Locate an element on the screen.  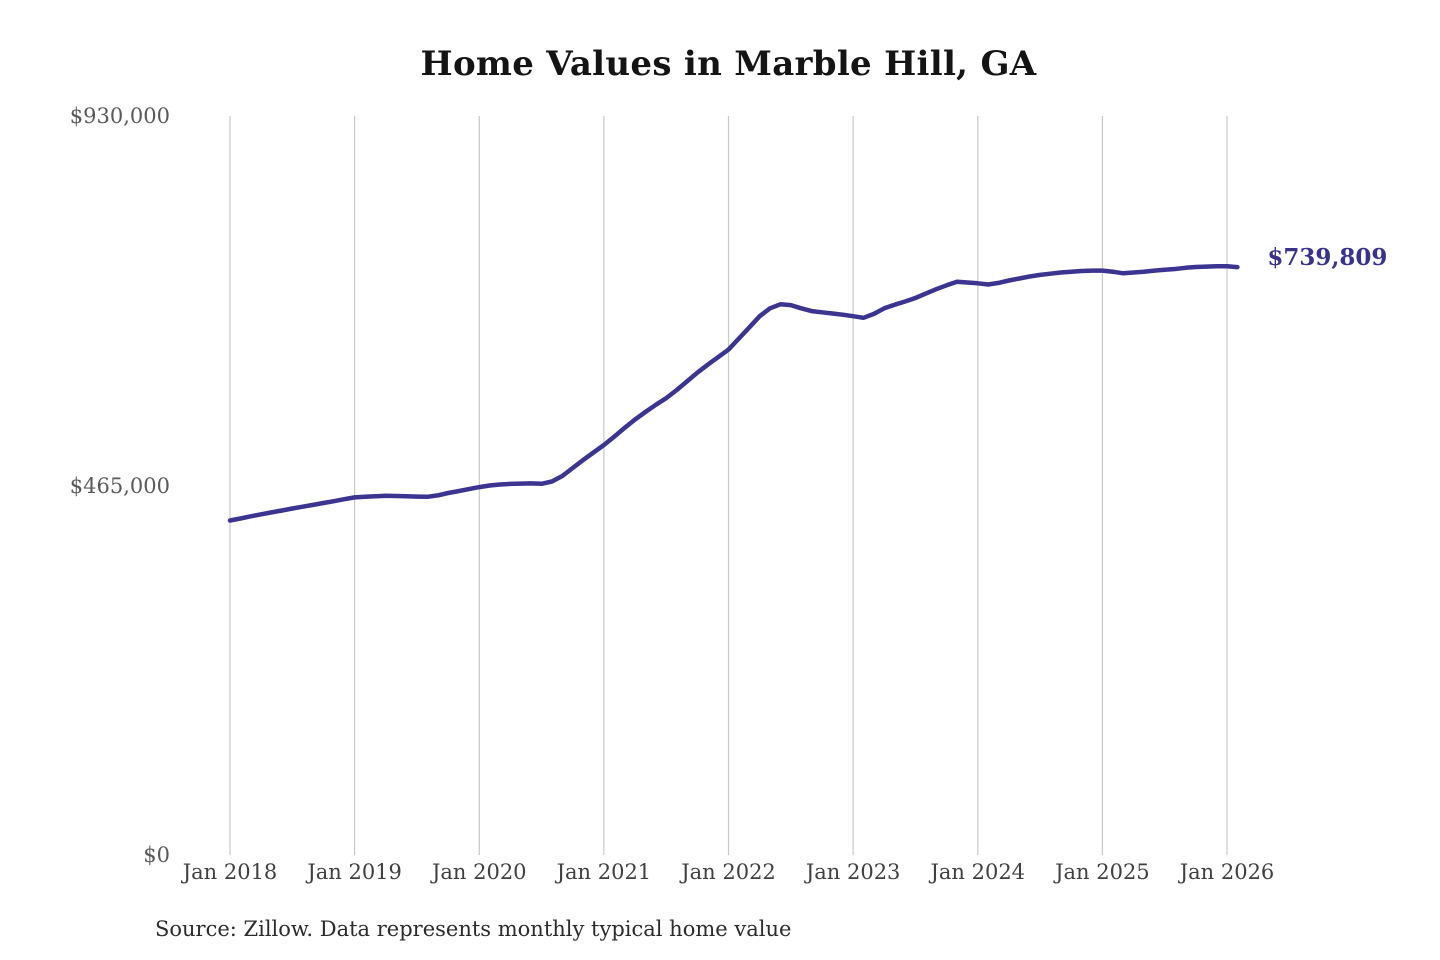
latest-value-label: $739,809 is located at coordinates (1327, 258).